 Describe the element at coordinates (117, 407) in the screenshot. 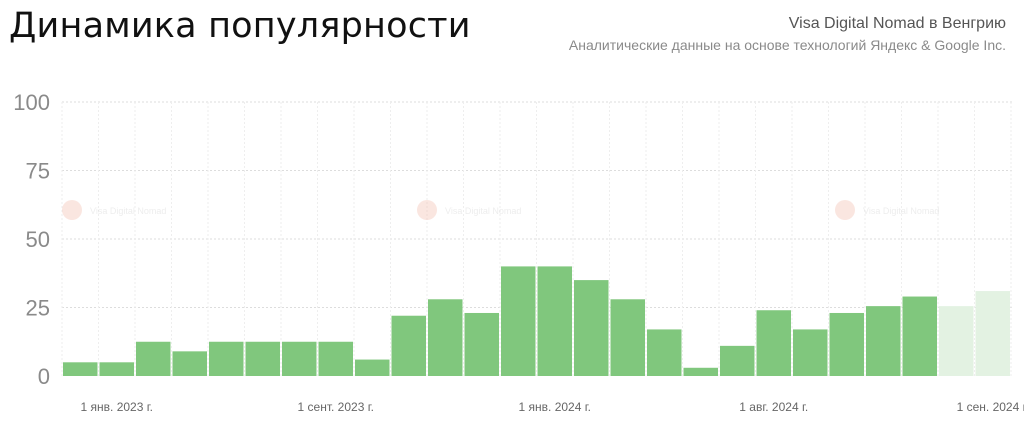

I see `x-tick-label: 1 янв. 2023 г.` at that location.